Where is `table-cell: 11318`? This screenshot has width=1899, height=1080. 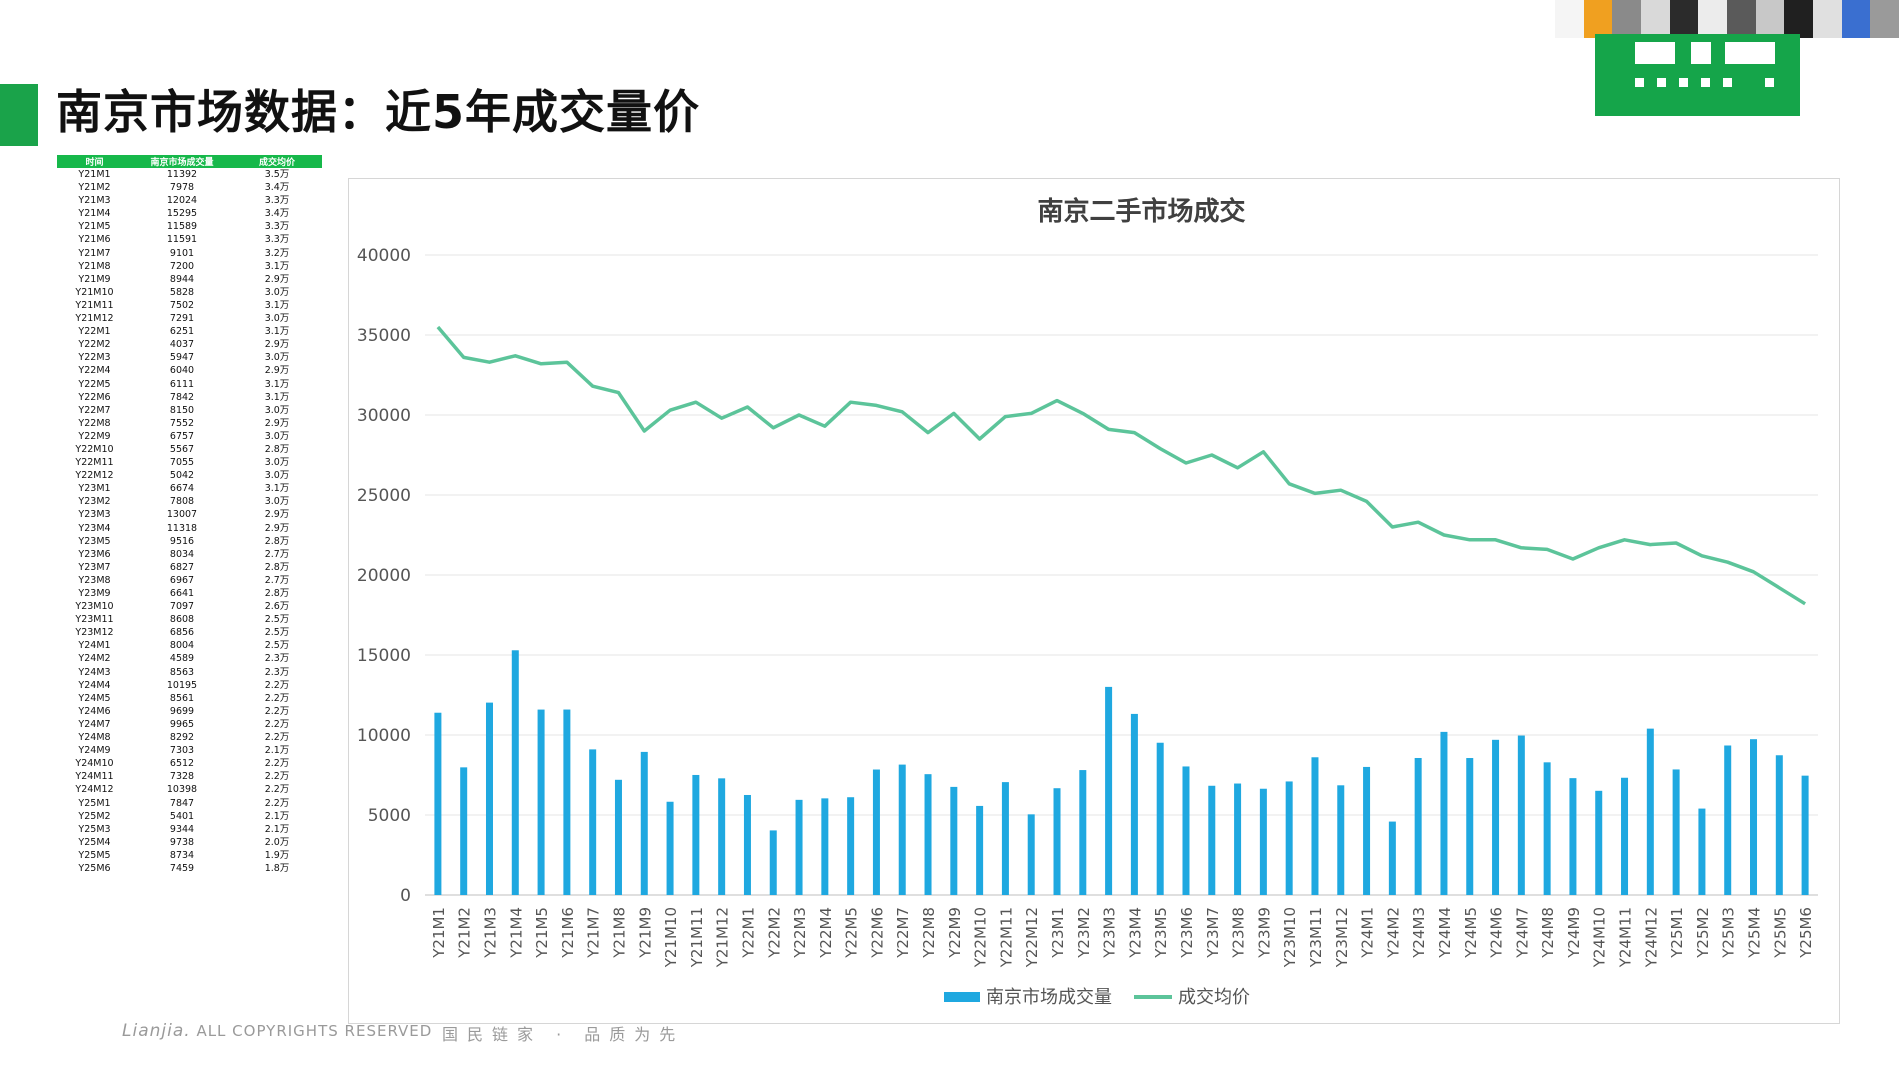 table-cell: 11318 is located at coordinates (182, 528).